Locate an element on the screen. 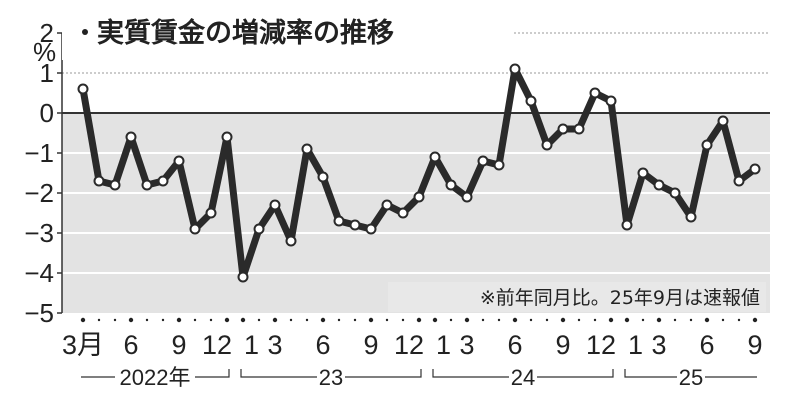 The width and height of the screenshot is (790, 400). y-tick-label: −2 is located at coordinates (39, 193).